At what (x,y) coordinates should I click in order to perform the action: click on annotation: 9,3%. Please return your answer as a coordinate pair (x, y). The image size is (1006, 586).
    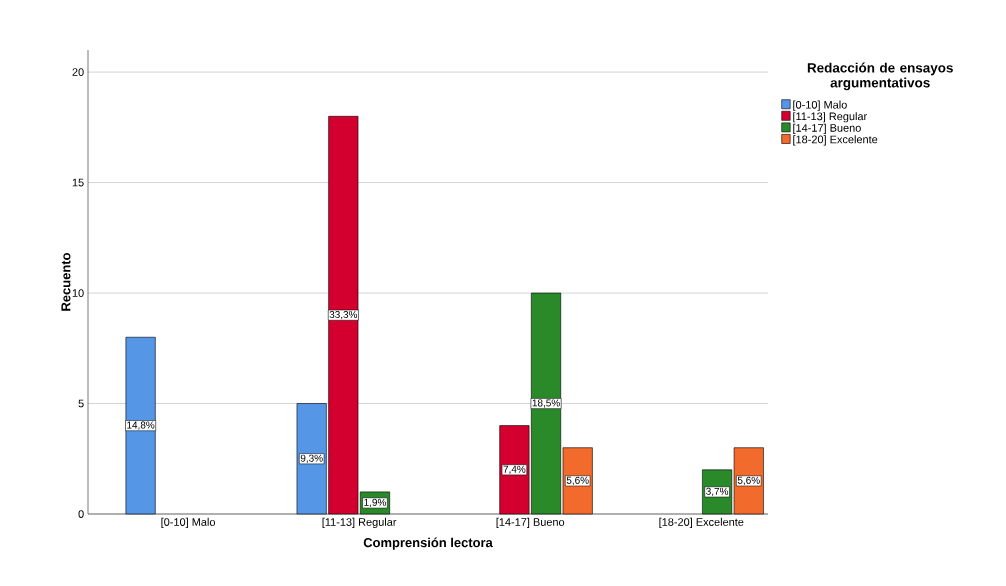
    Looking at the image, I should click on (311, 458).